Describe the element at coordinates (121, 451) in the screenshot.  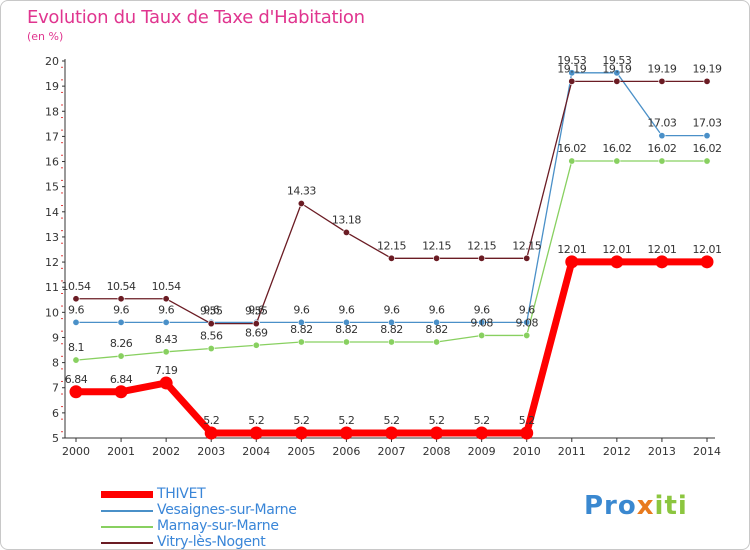
I see `x-tick-label: 2001` at that location.